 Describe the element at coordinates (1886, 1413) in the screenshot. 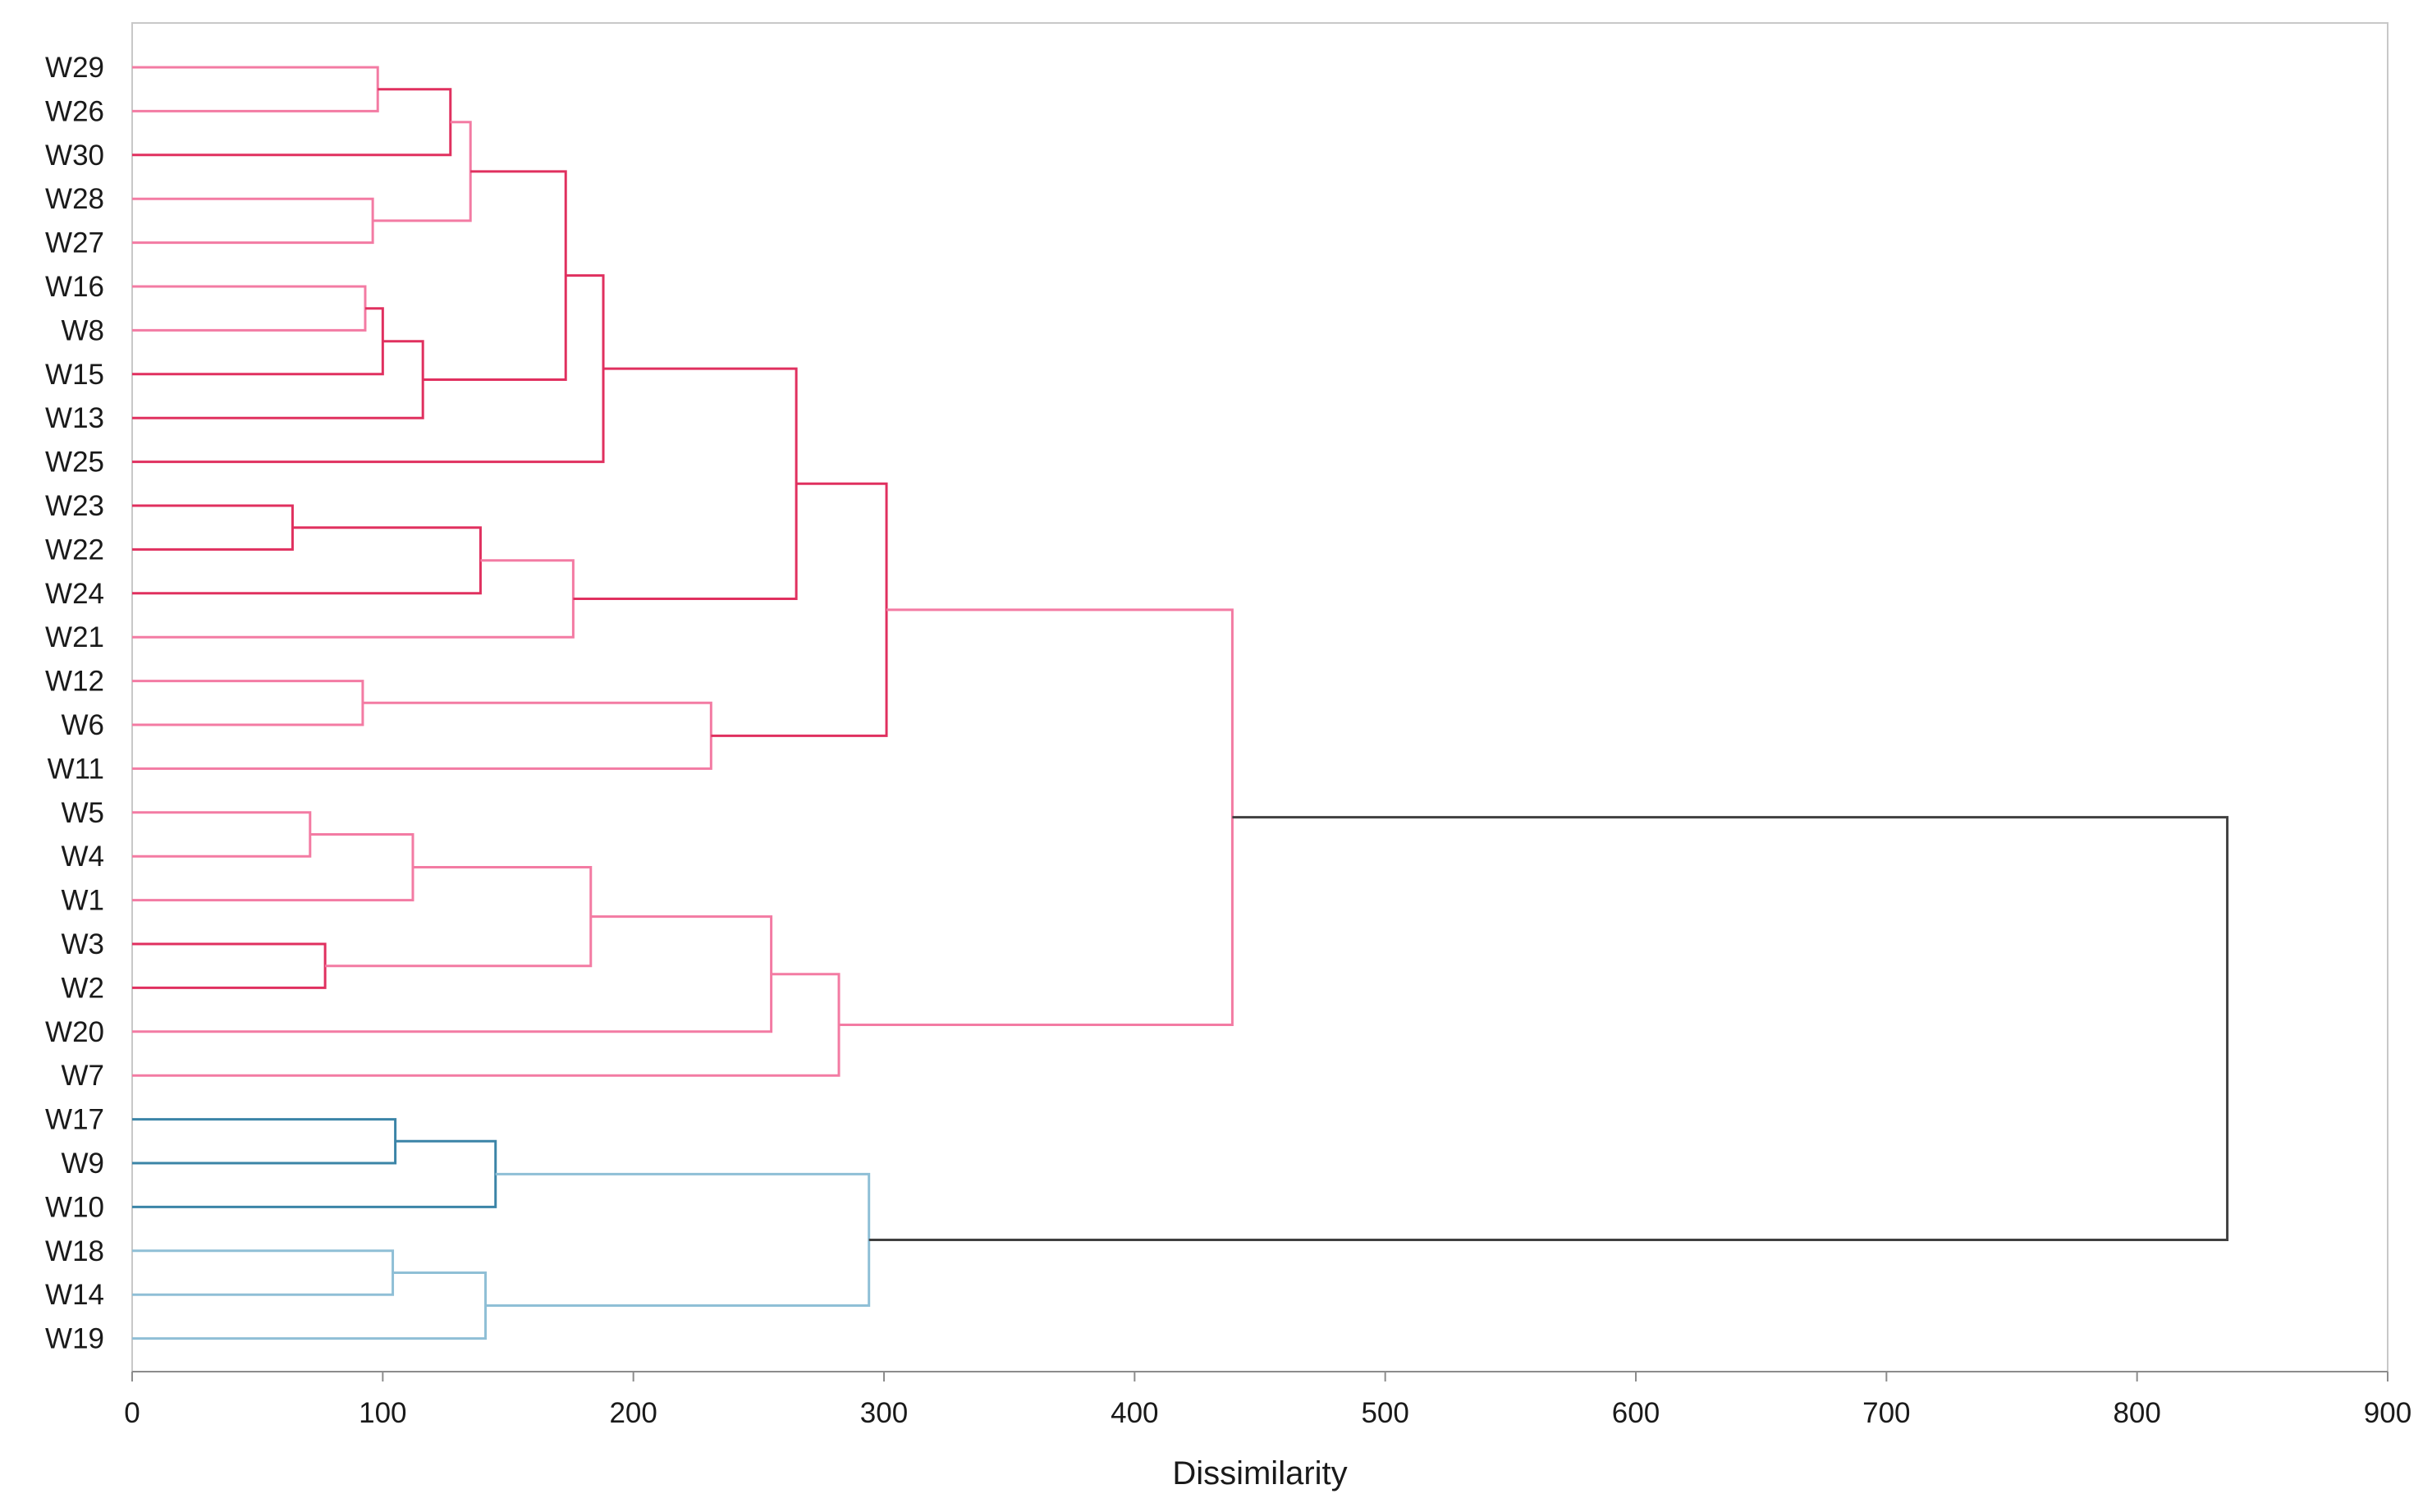

I see `x-tick-label-700: 700` at that location.